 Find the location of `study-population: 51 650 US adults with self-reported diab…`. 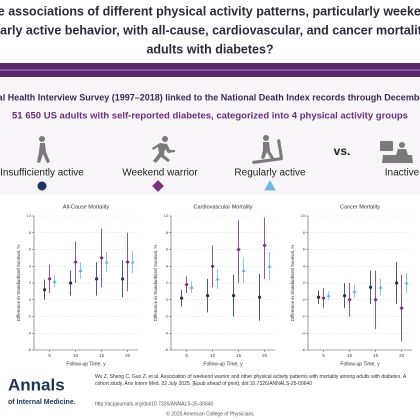

study-population: 51 650 US adults with self-reported diab… is located at coordinates (210, 116).